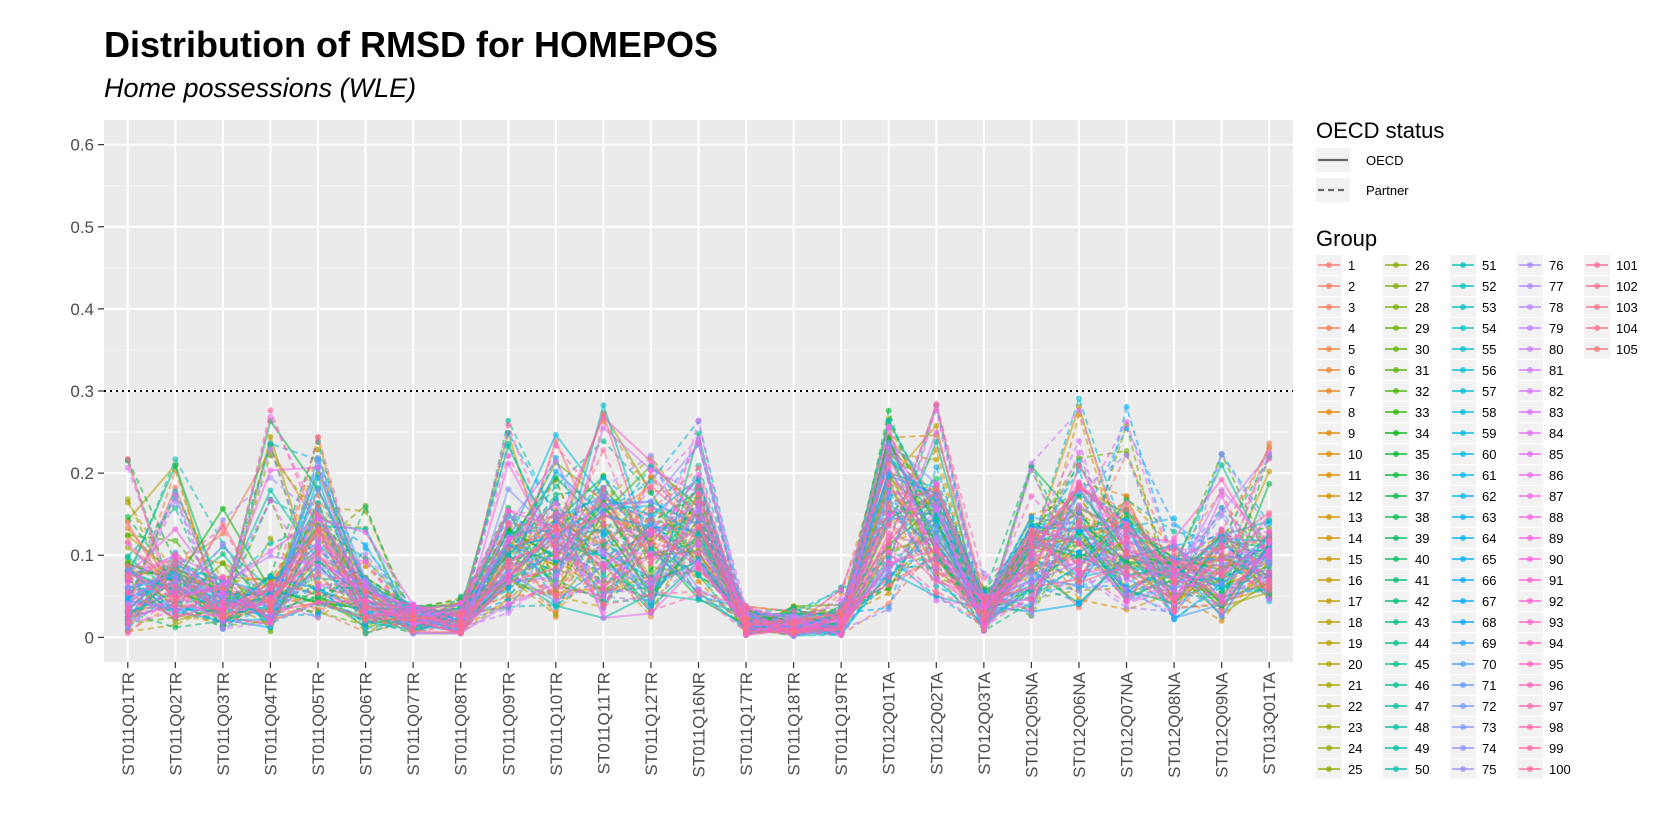 The height and width of the screenshot is (826, 1653). What do you see at coordinates (603, 723) in the screenshot?
I see `x-tick-label: ST011Q11TR` at bounding box center [603, 723].